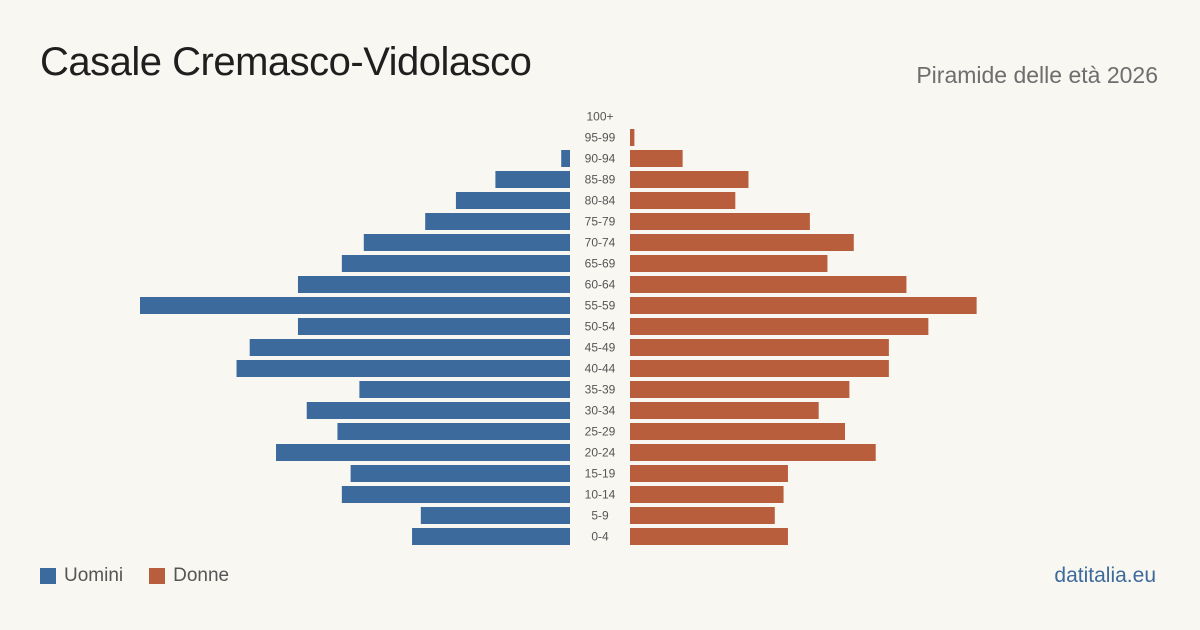 The width and height of the screenshot is (1200, 630). What do you see at coordinates (599, 117) in the screenshot?
I see `age-label-100plus: 100+` at bounding box center [599, 117].